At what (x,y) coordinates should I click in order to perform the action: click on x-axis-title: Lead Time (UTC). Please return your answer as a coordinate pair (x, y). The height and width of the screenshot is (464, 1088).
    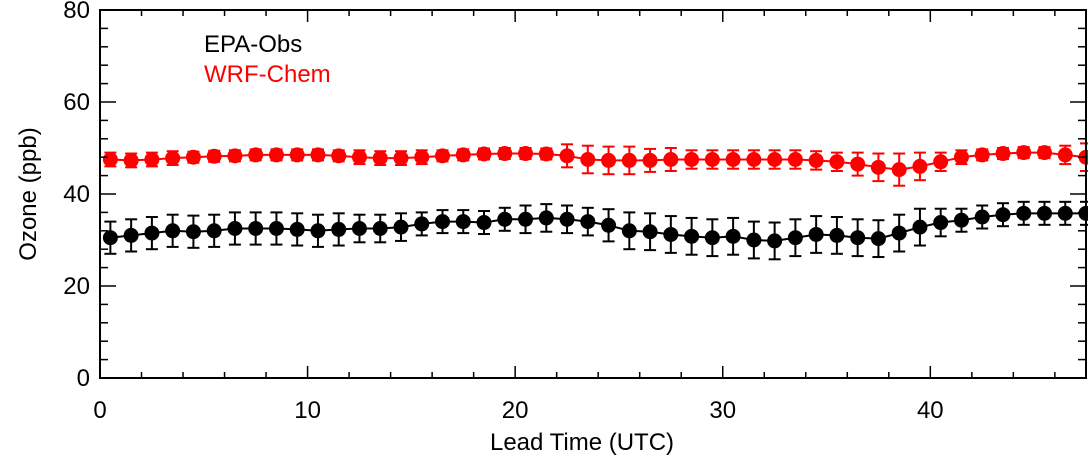
    Looking at the image, I should click on (582, 442).